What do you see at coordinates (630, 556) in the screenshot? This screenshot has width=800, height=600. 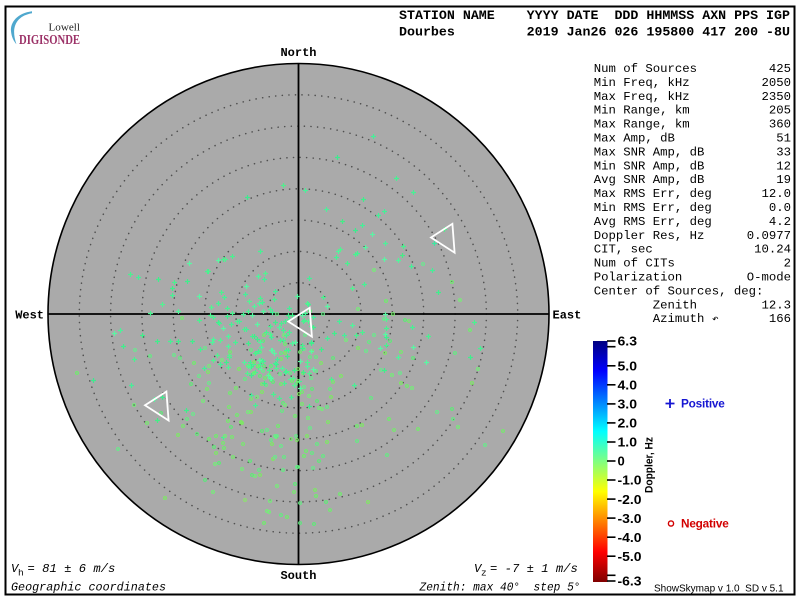 I see `svg-text: -5.0` at bounding box center [630, 556].